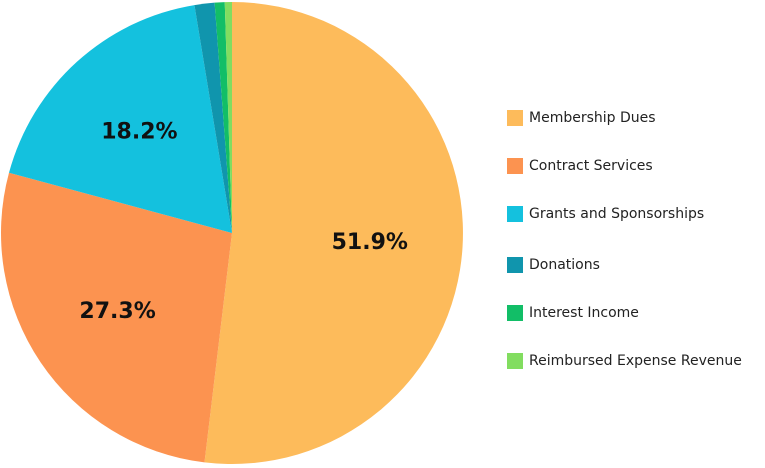  What do you see at coordinates (370, 242) in the screenshot?
I see `slice-value-label: 51.9%` at bounding box center [370, 242].